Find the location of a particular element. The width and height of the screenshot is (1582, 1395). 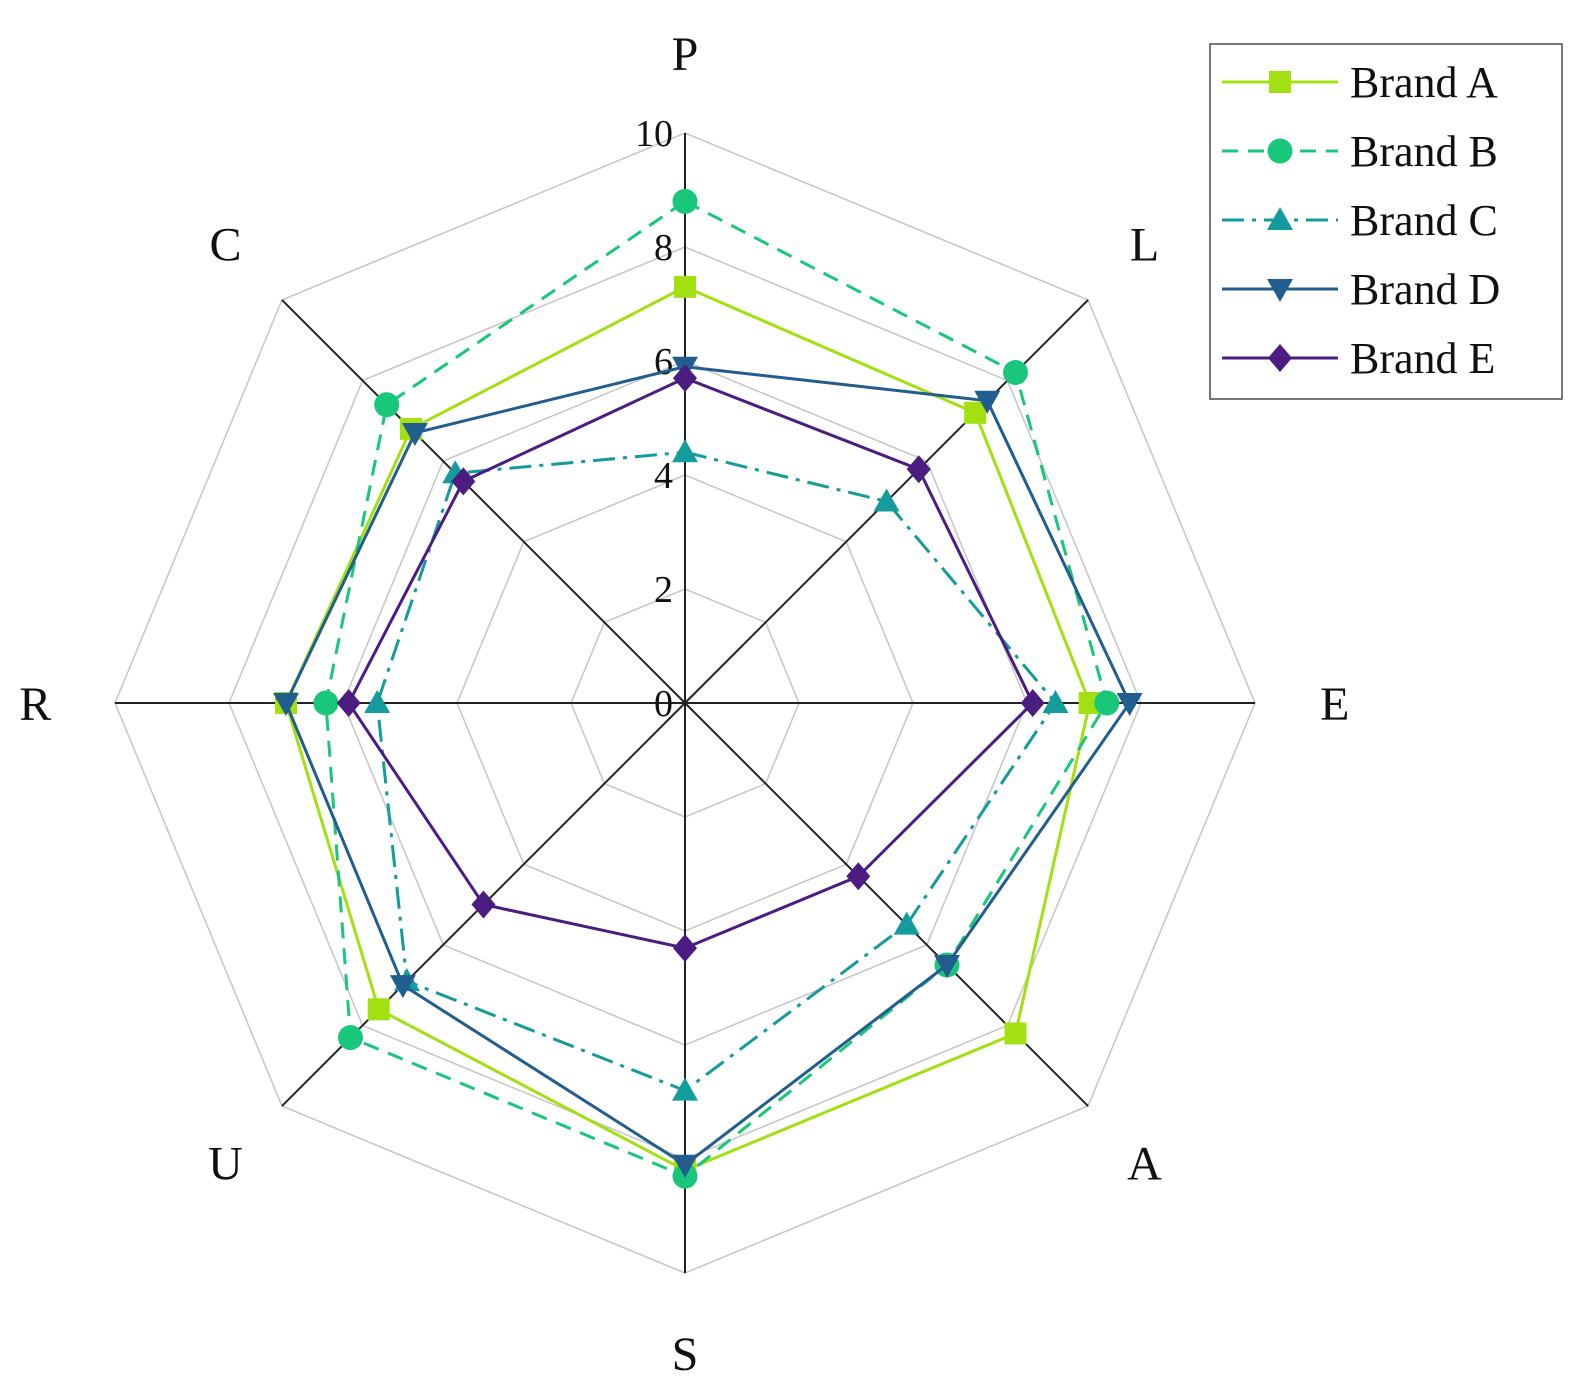

tick-label: 10 is located at coordinates (654, 134).